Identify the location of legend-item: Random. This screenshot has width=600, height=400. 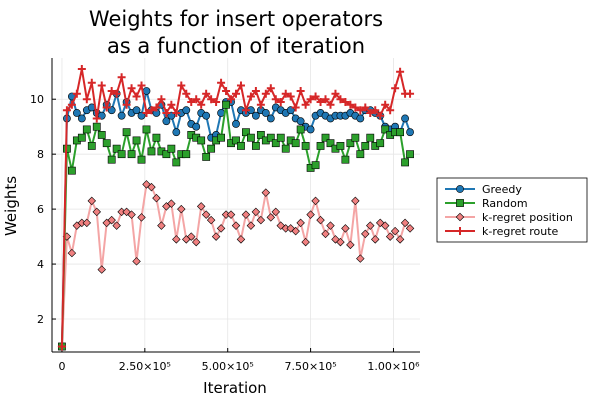
(486, 203).